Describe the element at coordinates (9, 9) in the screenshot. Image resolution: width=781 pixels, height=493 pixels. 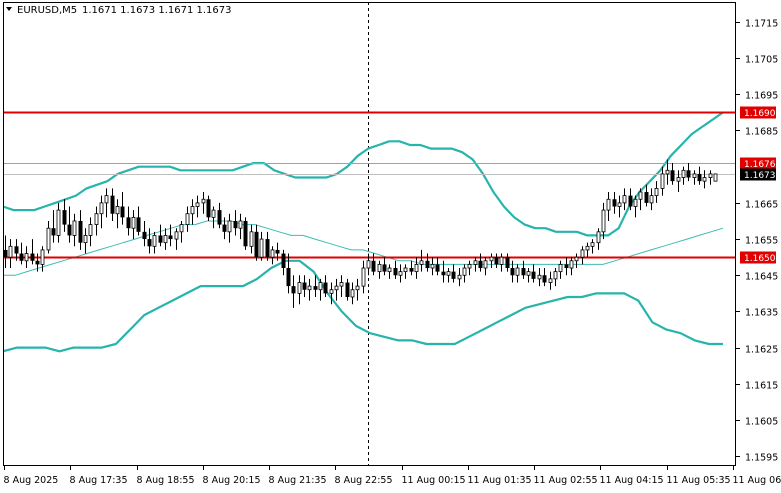
I see `chevron-down-icon` at that location.